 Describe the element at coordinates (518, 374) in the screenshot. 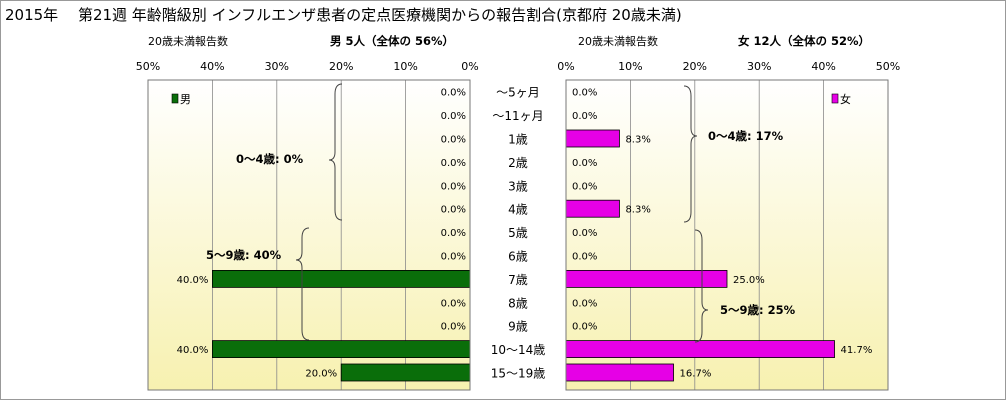

I see `category-label: 15～19歳` at that location.